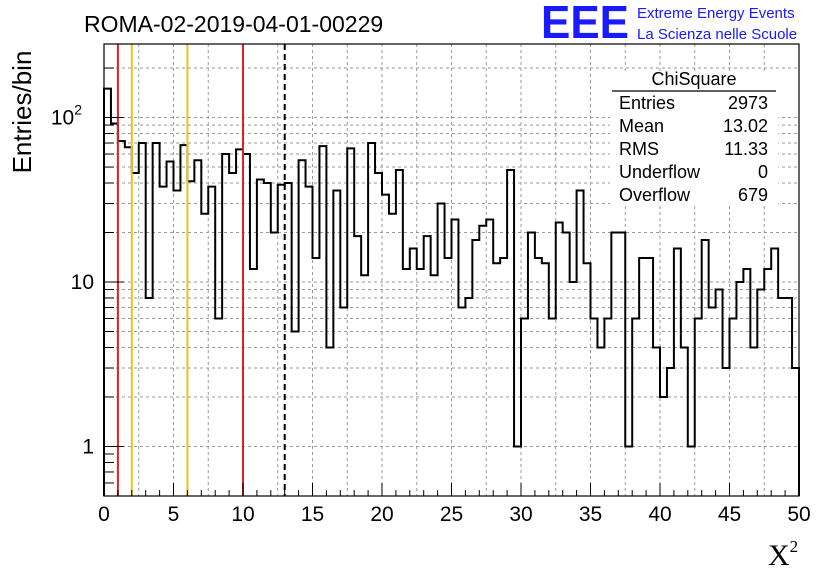 This screenshot has width=836, height=572. What do you see at coordinates (746, 149) in the screenshot?
I see `stats-row-value: 11.33` at bounding box center [746, 149].